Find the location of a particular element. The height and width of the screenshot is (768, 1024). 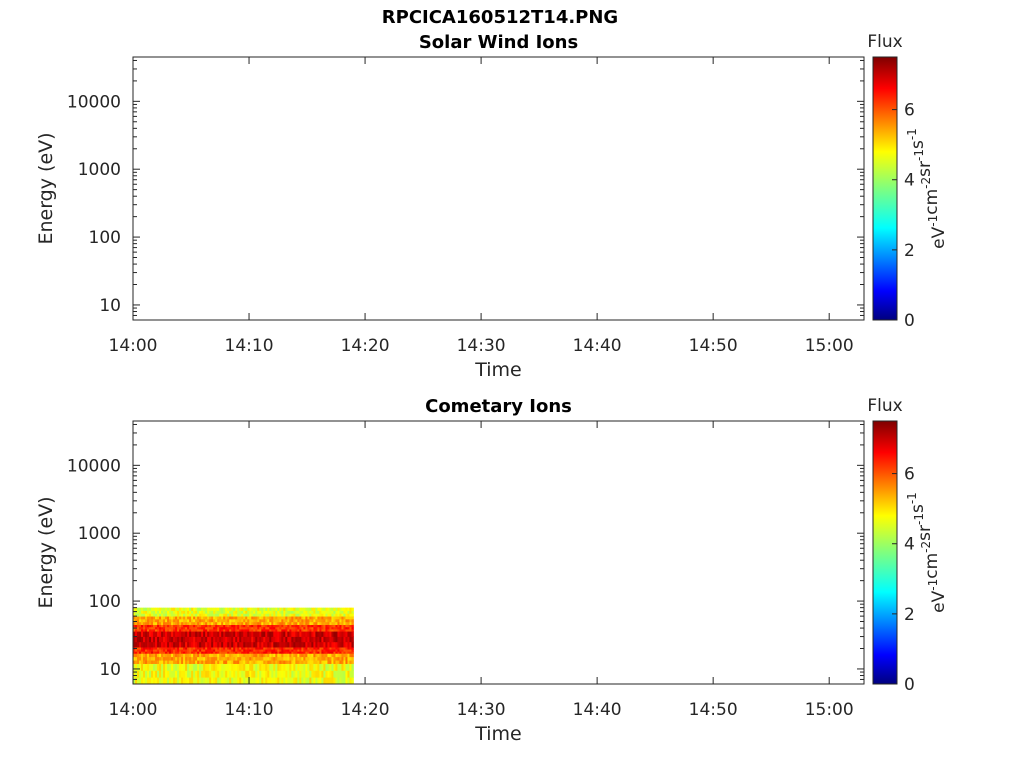

colorbar-tick-label: 4 is located at coordinates (909, 181).